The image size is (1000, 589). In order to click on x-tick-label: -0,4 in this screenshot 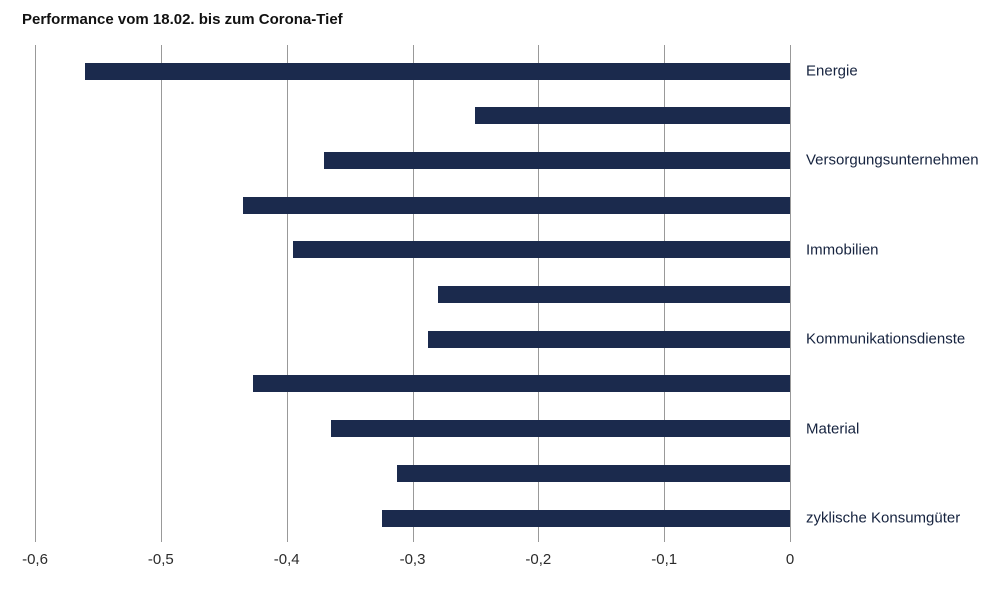, I will do `click(286, 559)`.